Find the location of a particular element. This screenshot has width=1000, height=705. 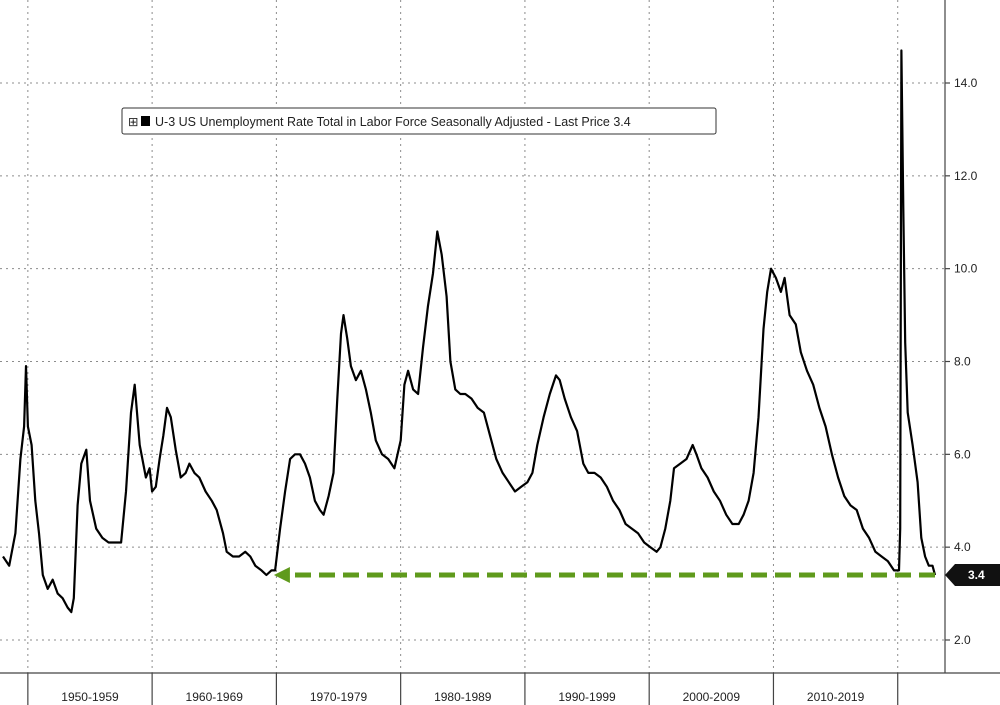

x-decade-label: 1990-1999 is located at coordinates (587, 697).